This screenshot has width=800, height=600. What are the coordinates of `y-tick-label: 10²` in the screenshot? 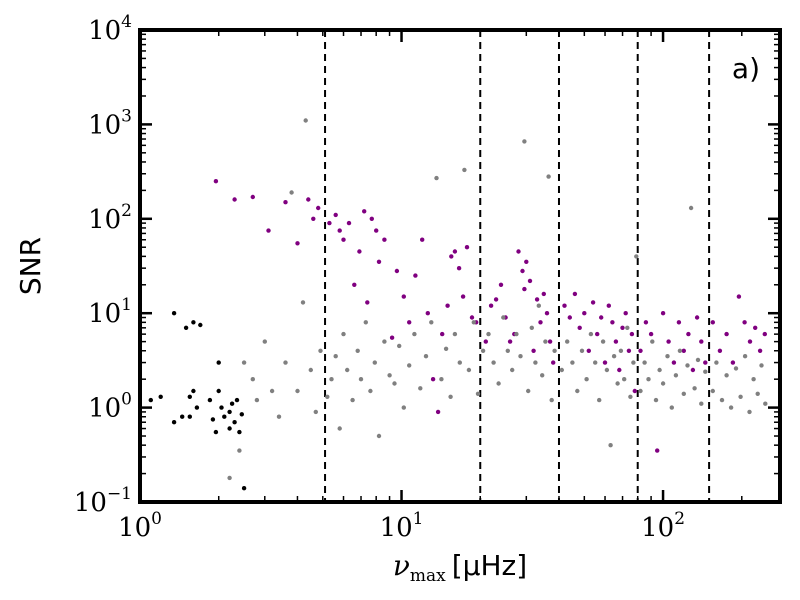 It's located at (110, 218).